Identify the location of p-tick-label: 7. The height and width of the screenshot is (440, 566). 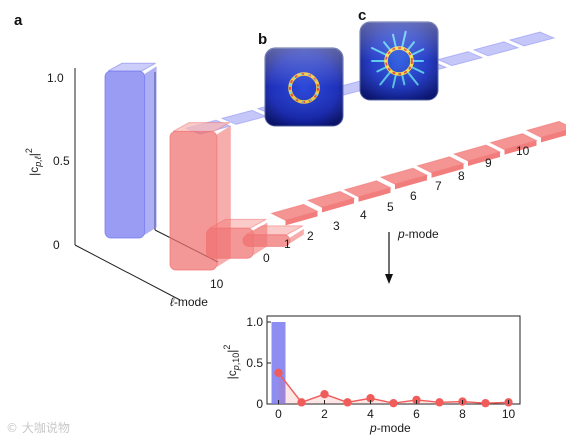
(438, 186).